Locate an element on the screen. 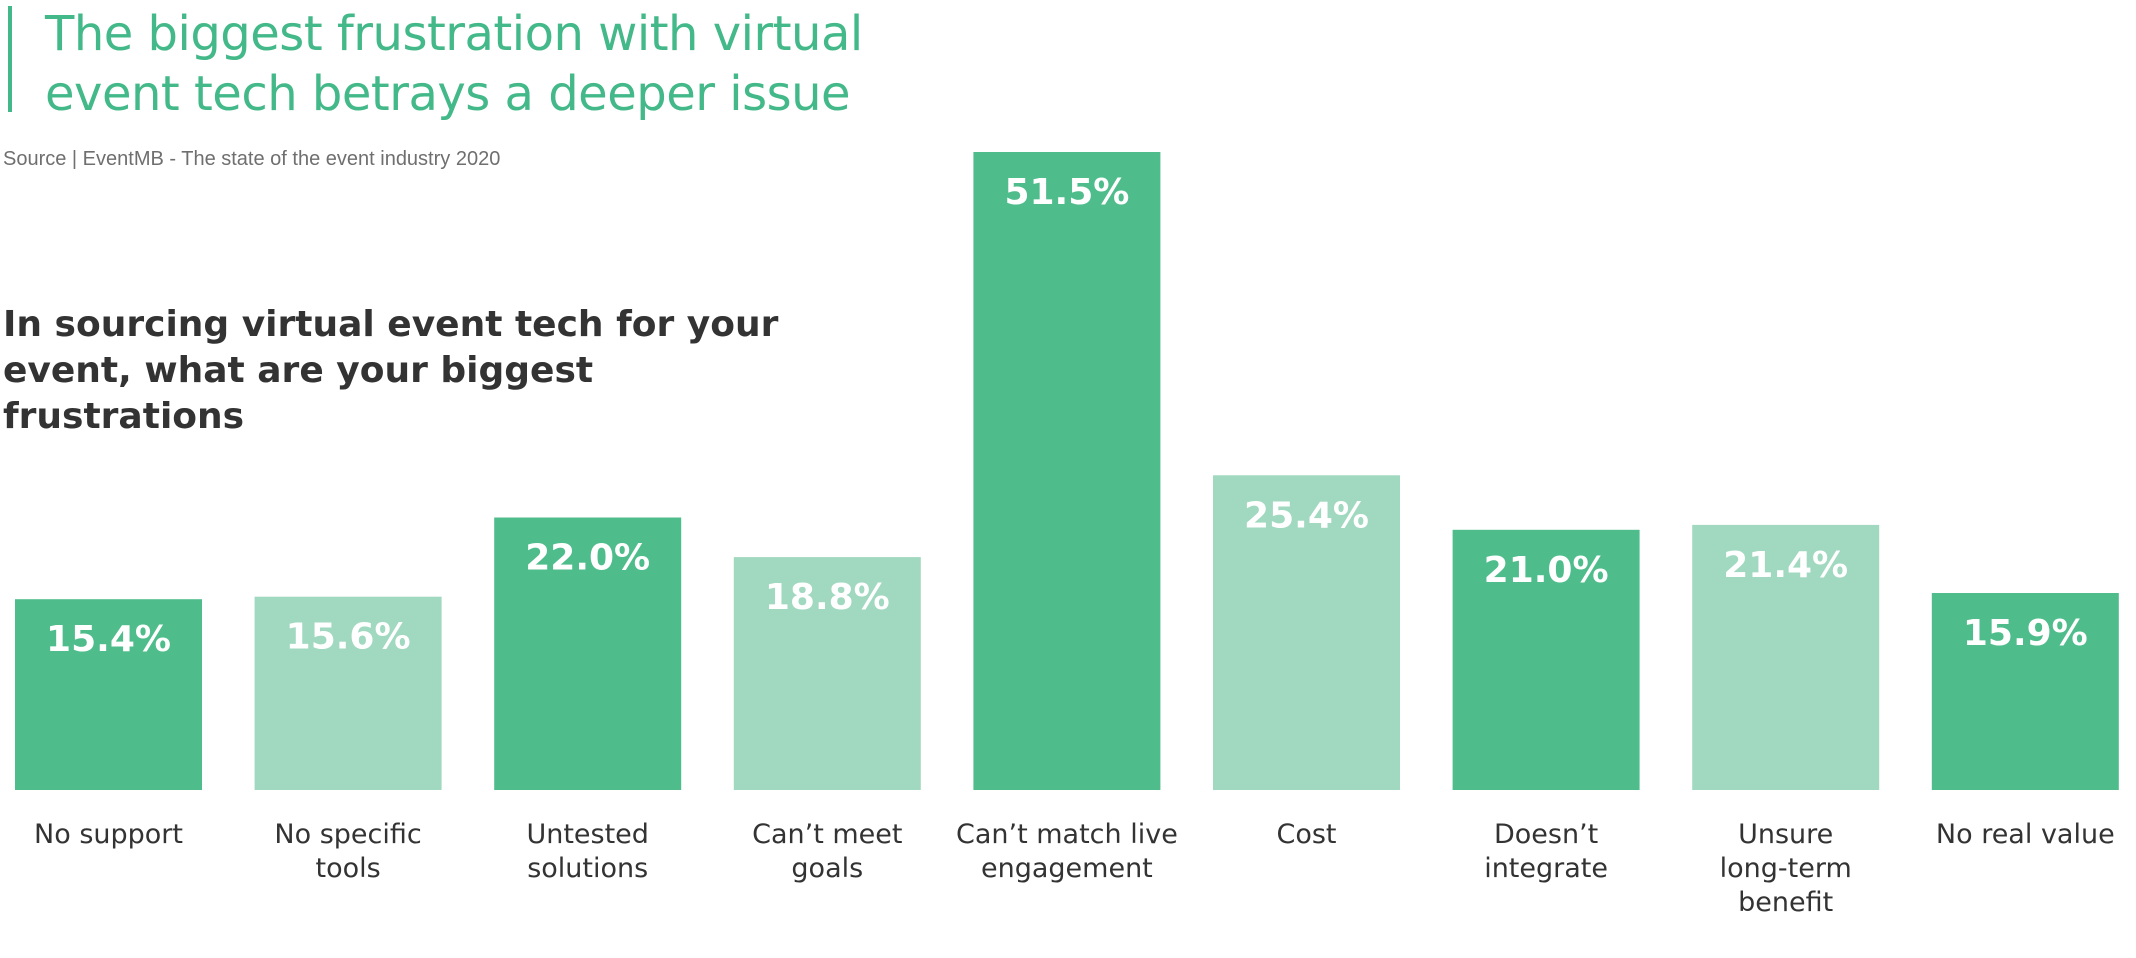  category-label-line: Unsure is located at coordinates (1785, 834).